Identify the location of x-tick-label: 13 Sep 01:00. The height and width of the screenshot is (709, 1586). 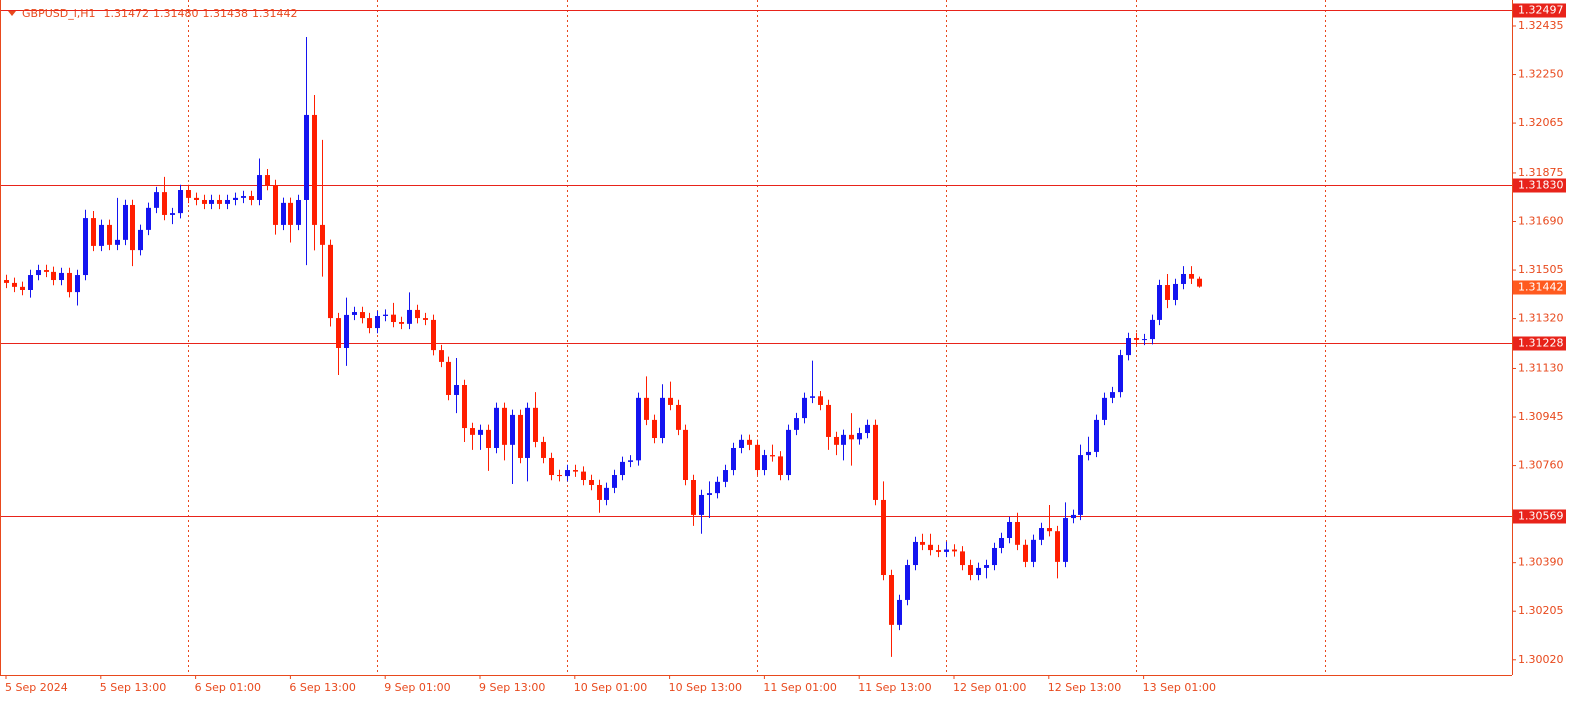
(1179, 687).